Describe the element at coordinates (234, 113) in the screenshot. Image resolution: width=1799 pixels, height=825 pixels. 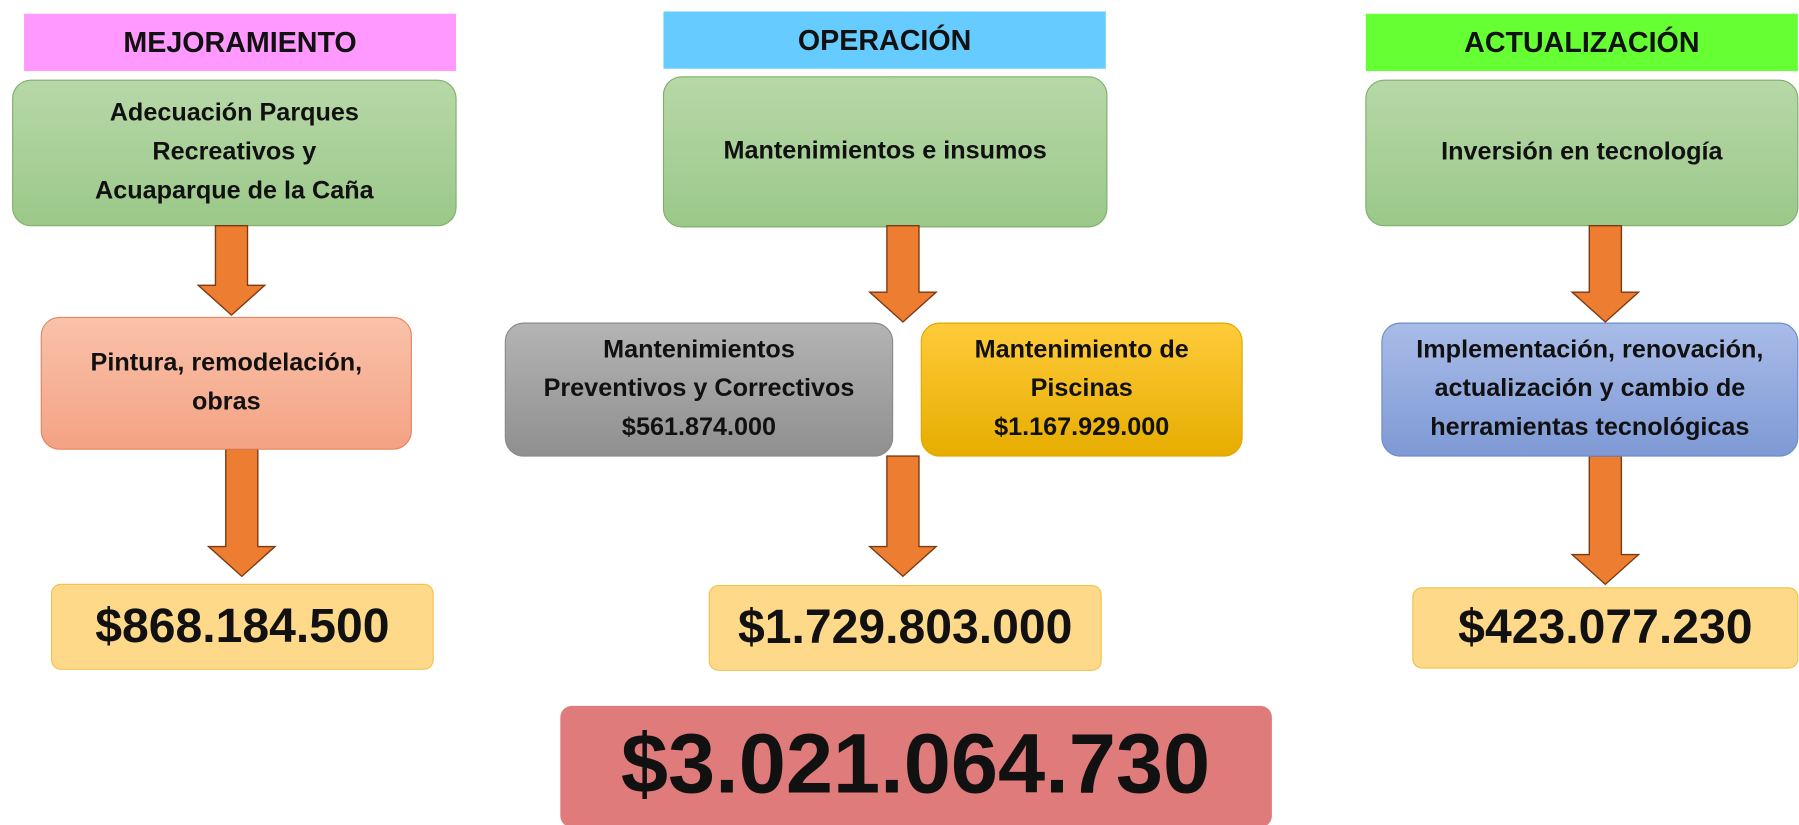
I see `item-label: Adecuación Parques` at that location.